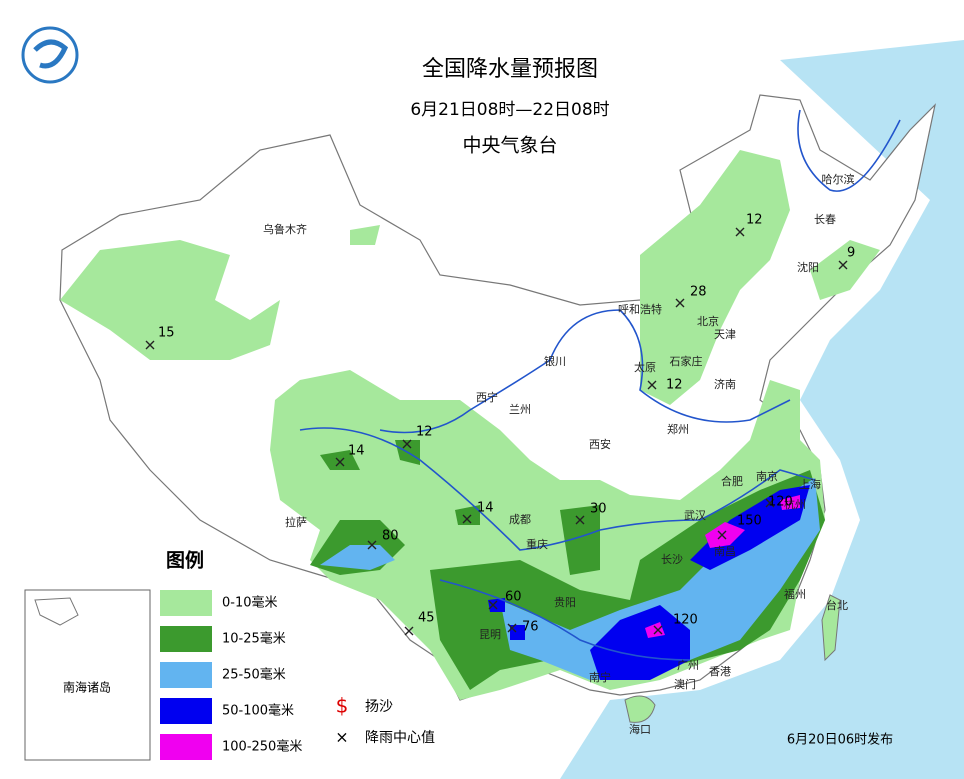  I want to click on city-label: 杭州, so click(795, 504).